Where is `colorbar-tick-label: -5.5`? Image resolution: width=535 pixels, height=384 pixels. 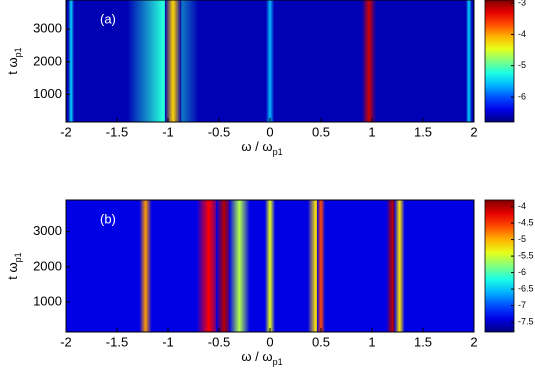
colorbar-tick-label: -5.5 is located at coordinates (526, 255).